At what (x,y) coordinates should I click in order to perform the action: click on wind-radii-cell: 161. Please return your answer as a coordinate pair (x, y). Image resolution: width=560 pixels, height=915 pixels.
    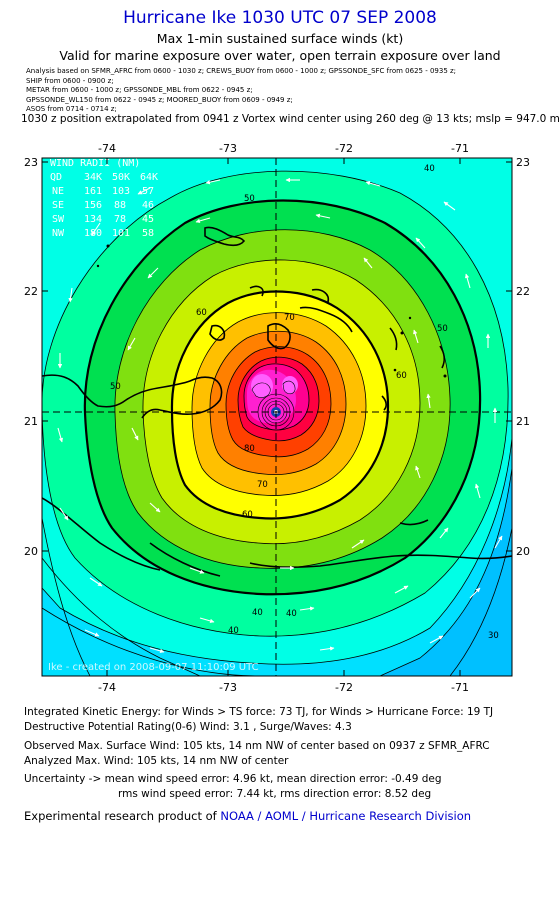
    Looking at the image, I should click on (93, 191).